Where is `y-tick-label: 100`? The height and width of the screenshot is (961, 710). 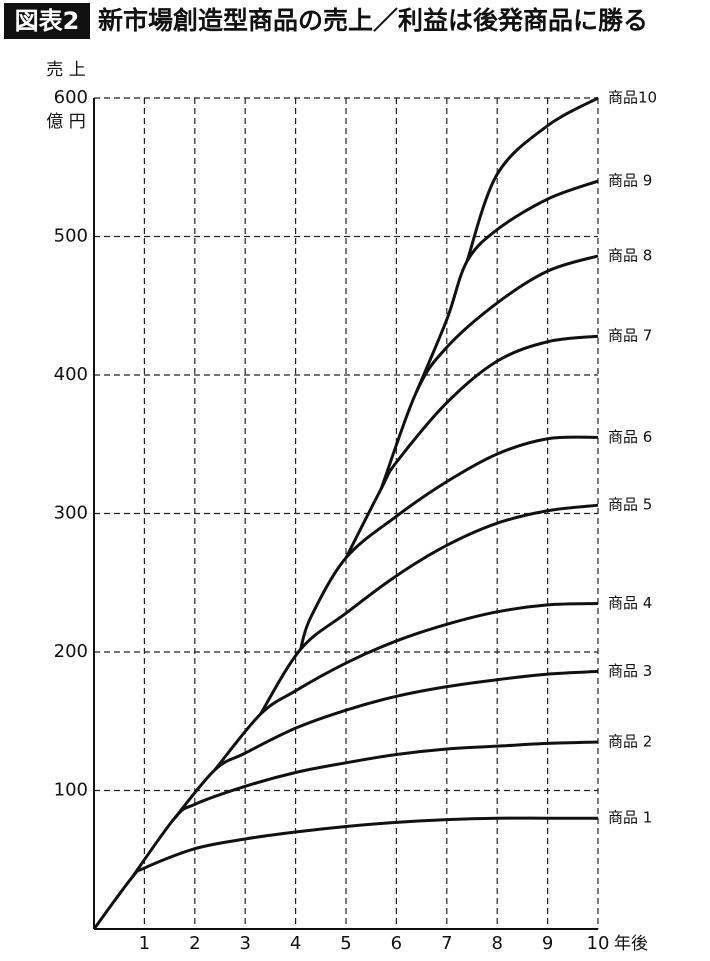 y-tick-label: 100 is located at coordinates (71, 790).